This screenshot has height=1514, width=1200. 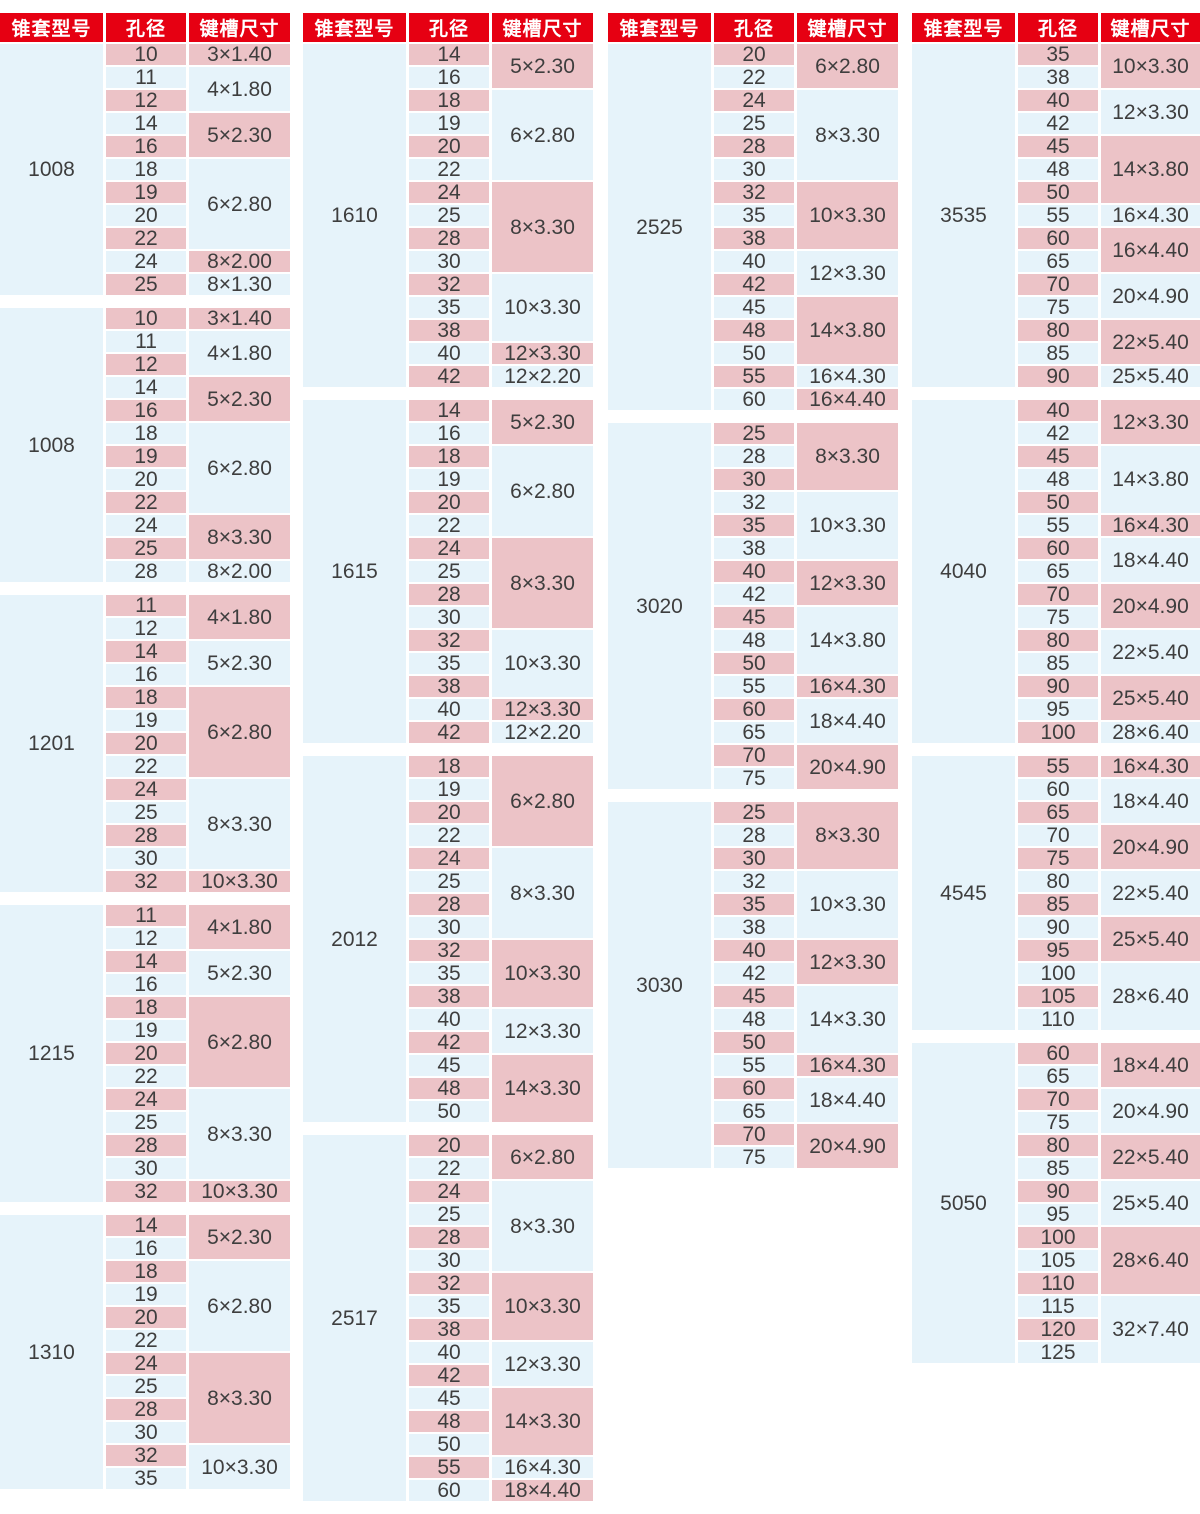 What do you see at coordinates (146, 1340) in the screenshot?
I see `bore-cell: 22` at bounding box center [146, 1340].